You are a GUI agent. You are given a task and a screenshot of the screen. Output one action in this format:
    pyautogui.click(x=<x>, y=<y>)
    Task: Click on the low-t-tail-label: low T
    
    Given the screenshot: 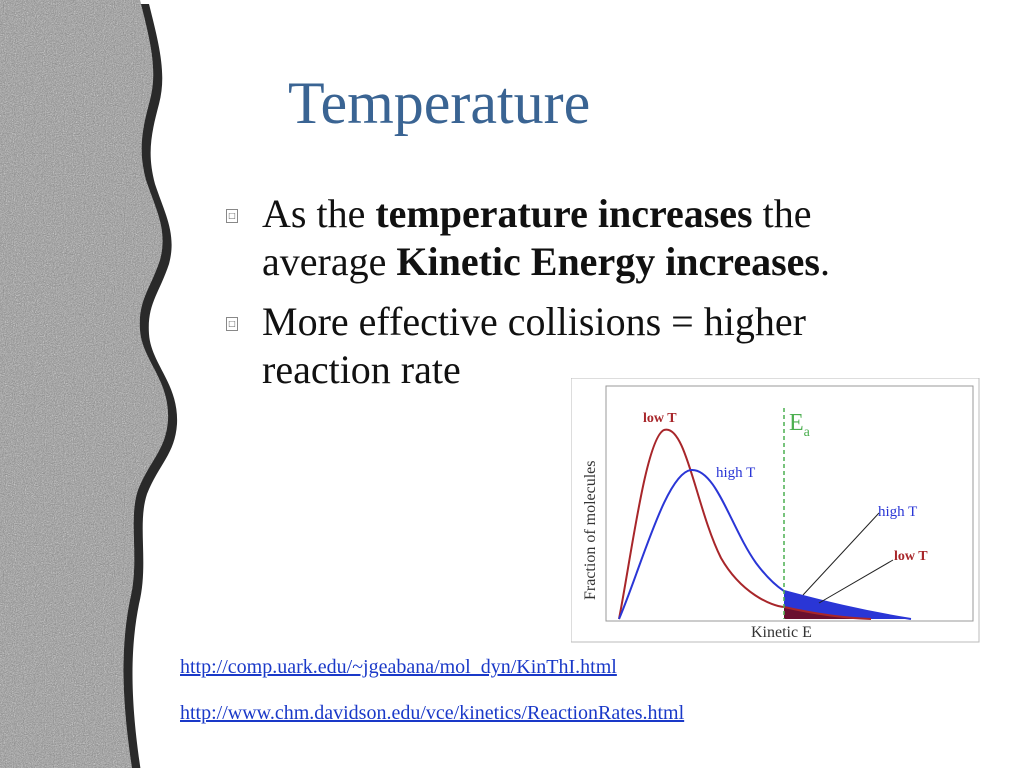 What is the action you would take?
    pyautogui.click(x=911, y=556)
    